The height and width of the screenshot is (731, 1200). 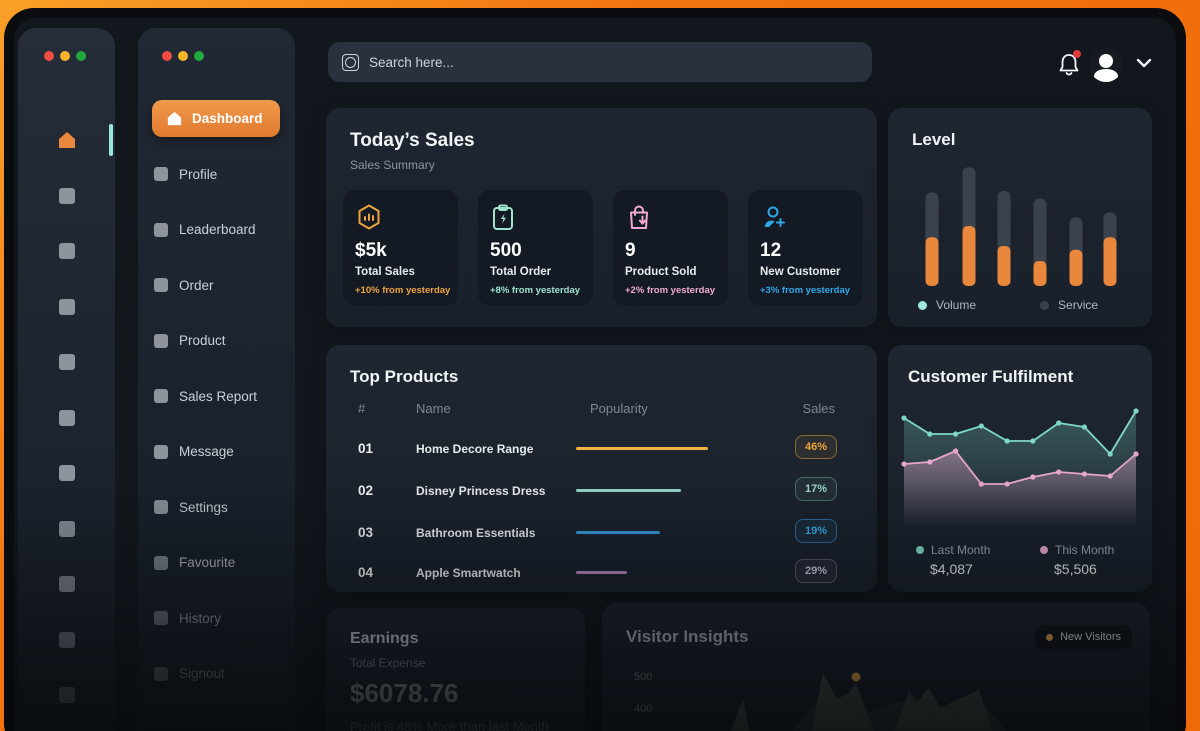 What do you see at coordinates (506, 250) in the screenshot?
I see `stat-value: 500` at bounding box center [506, 250].